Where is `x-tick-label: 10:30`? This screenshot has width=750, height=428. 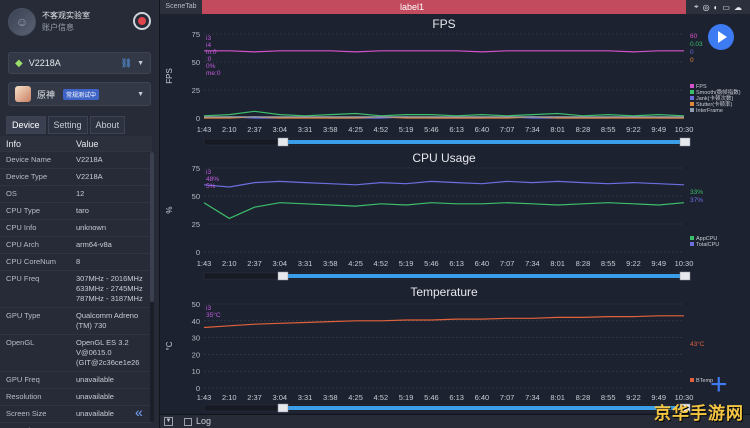 x-tick-label: 10:30 is located at coordinates (684, 263).